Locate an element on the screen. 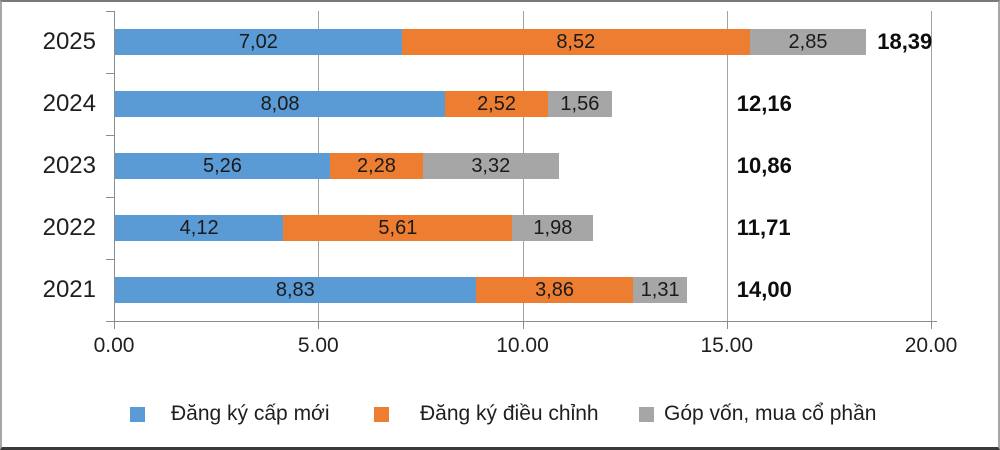 The height and width of the screenshot is (450, 1000). bar-segment-series2-2025: 2,85 is located at coordinates (808, 42).